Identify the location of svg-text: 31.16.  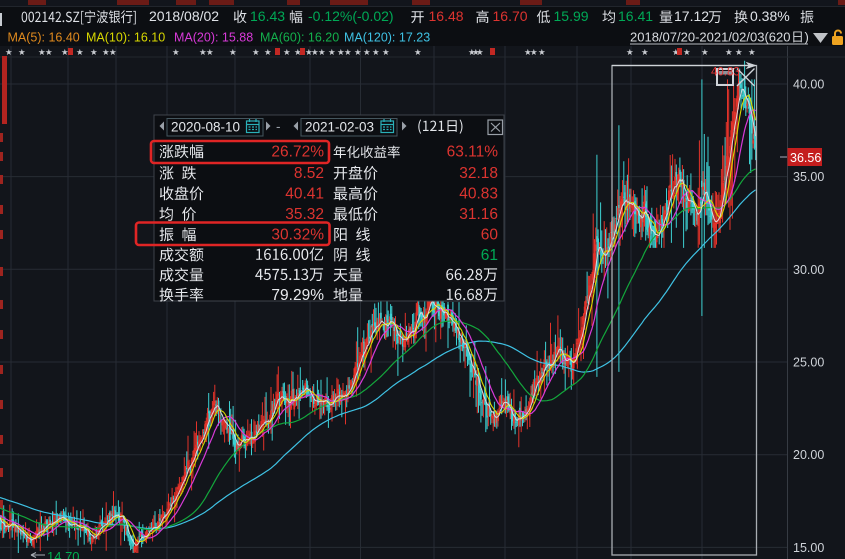
(478, 214).